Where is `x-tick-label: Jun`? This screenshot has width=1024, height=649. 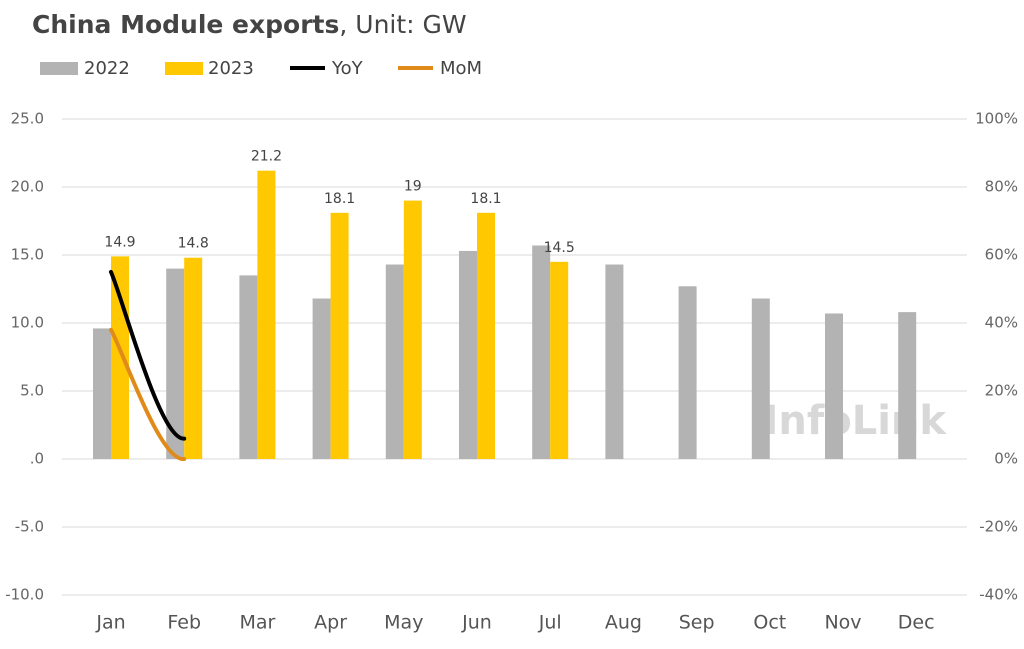
x-tick-label: Jun is located at coordinates (476, 623).